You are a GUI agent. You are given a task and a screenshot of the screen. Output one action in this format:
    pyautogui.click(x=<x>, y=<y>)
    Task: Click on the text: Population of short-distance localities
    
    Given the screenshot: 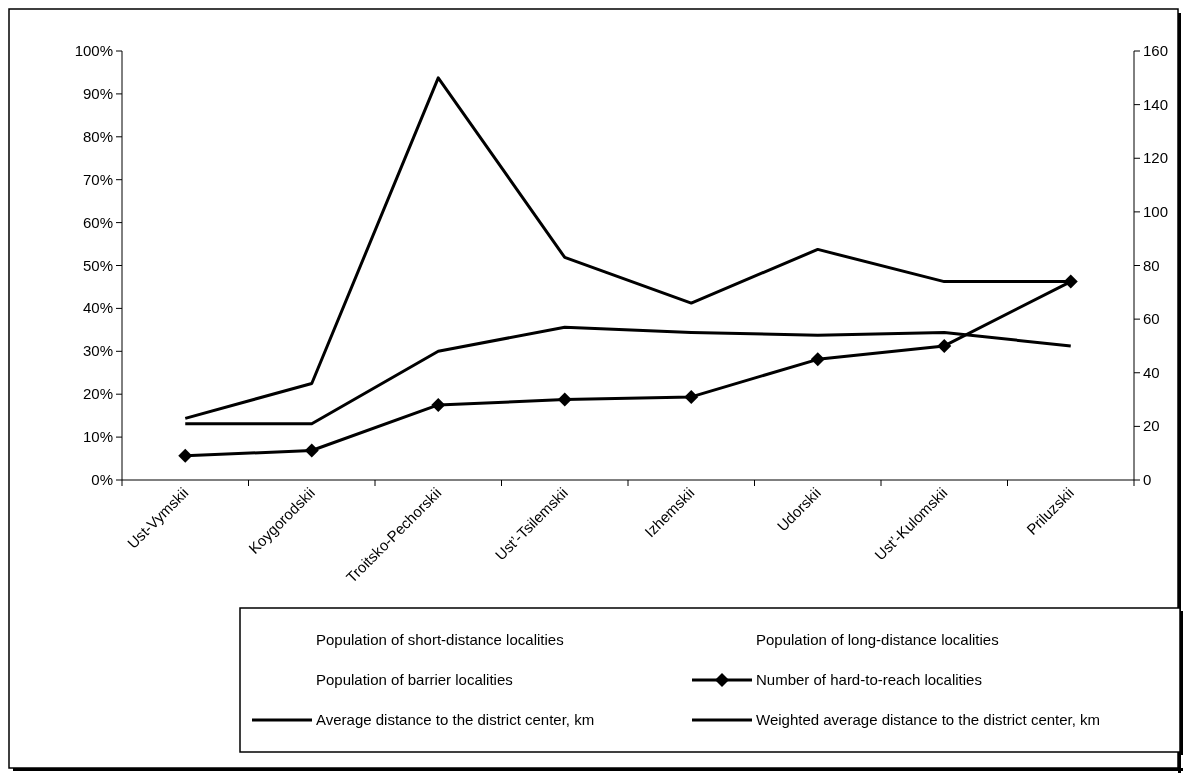 What is the action you would take?
    pyautogui.click(x=440, y=639)
    